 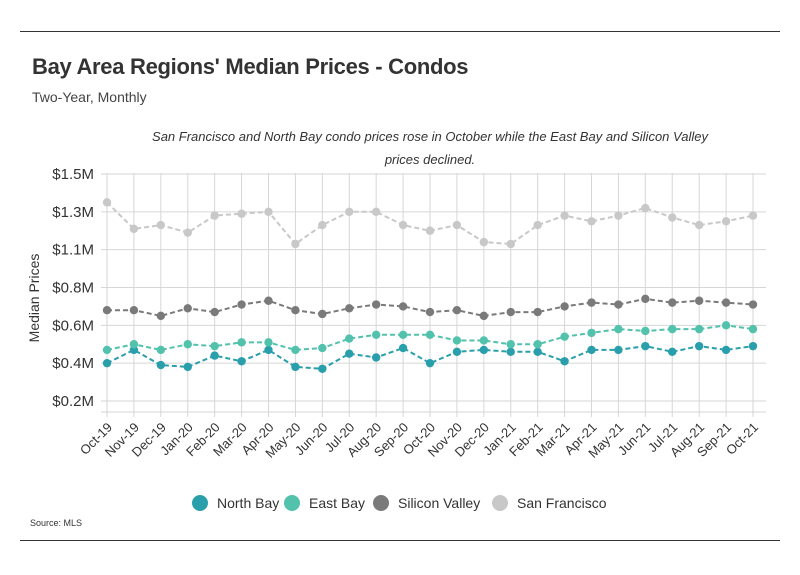 What do you see at coordinates (250, 66) in the screenshot?
I see `chart-title: Bay Area Regions' Median Prices - Condos` at bounding box center [250, 66].